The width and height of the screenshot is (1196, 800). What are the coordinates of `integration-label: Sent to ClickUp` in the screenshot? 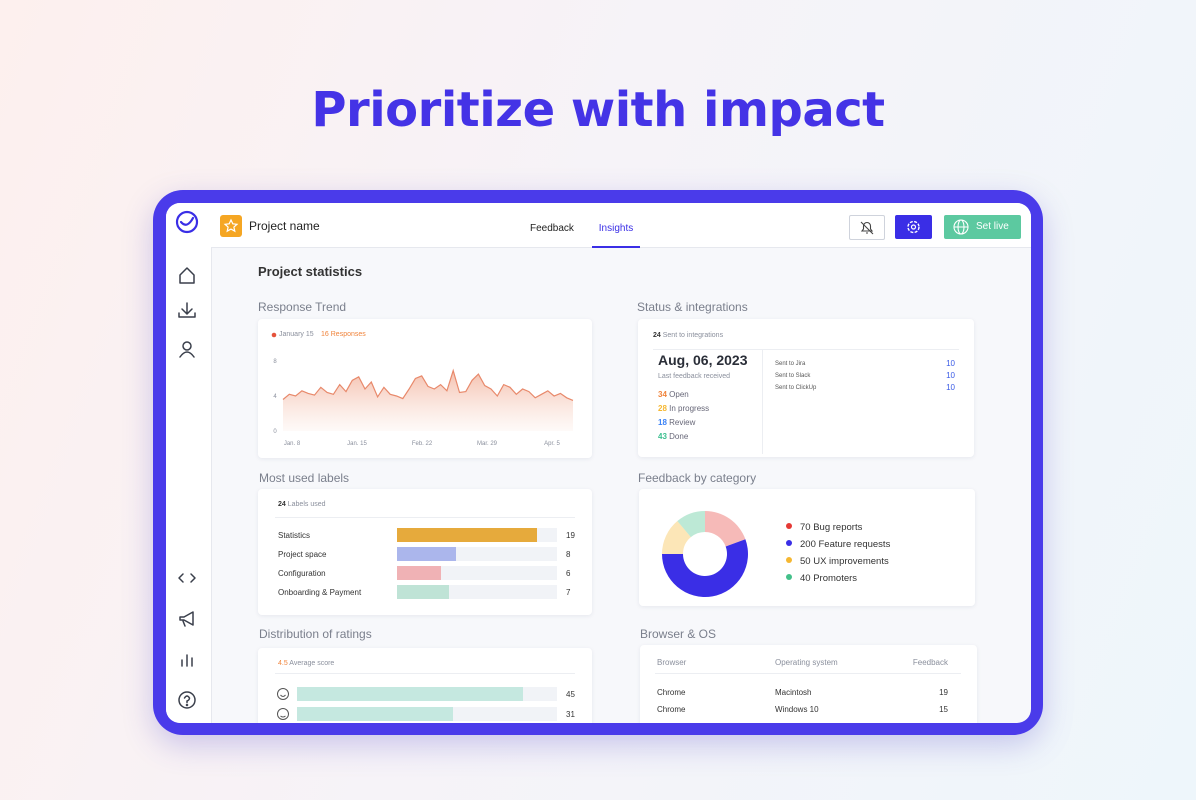 It's located at (796, 388).